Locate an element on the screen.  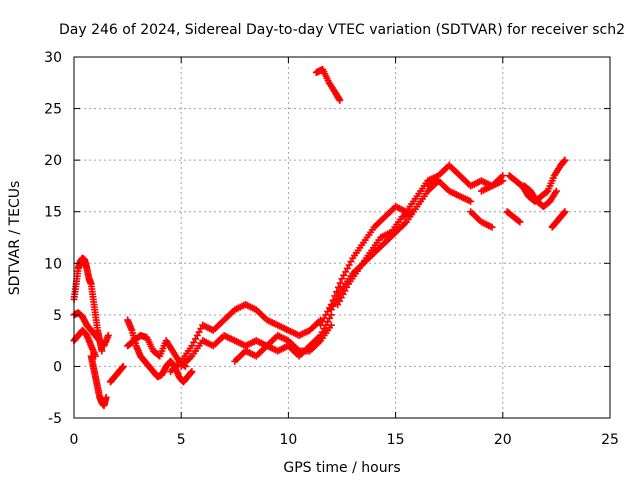
x-tick-label: 5 is located at coordinates (181, 440).